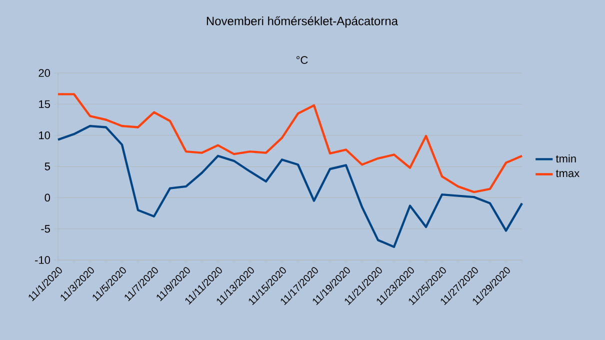  Describe the element at coordinates (566, 158) in the screenshot. I see `legend-label: tmin` at that location.